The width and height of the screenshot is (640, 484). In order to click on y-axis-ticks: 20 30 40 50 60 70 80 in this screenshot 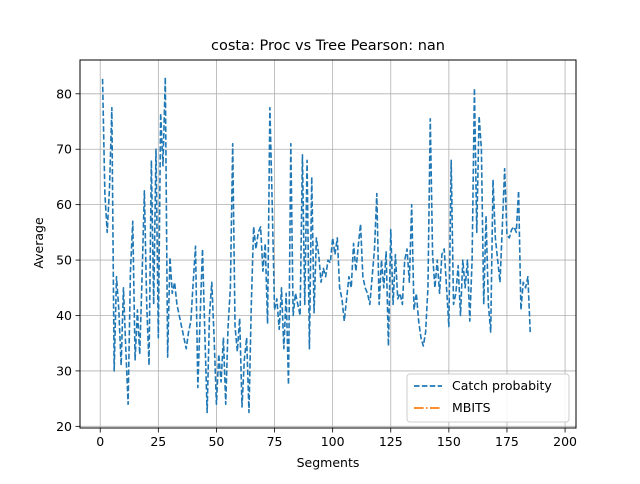, I will do `click(68, 260)`.